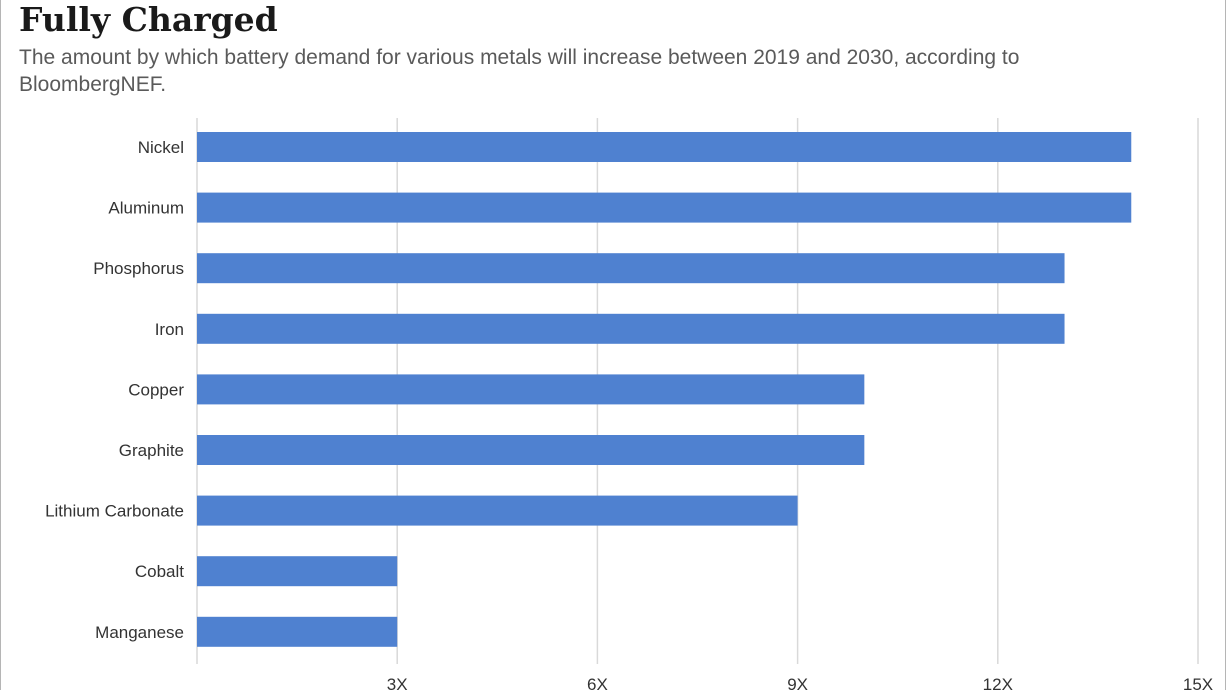 The width and height of the screenshot is (1226, 690). Describe the element at coordinates (397, 682) in the screenshot. I see `x-tick-label: 3X` at that location.